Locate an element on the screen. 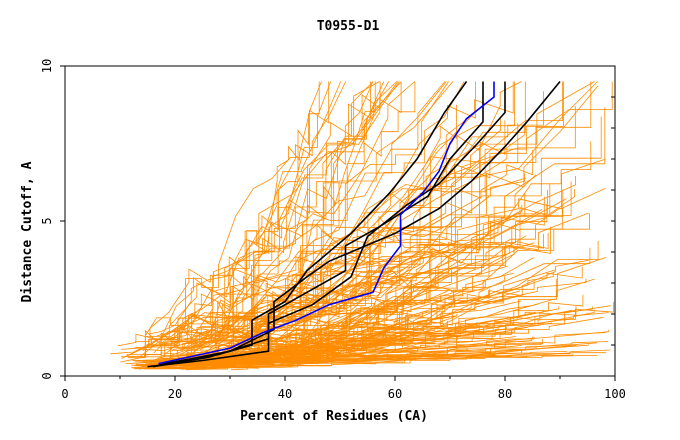 This screenshot has width=680, height=440. y-tick-label: 0 is located at coordinates (47, 375).